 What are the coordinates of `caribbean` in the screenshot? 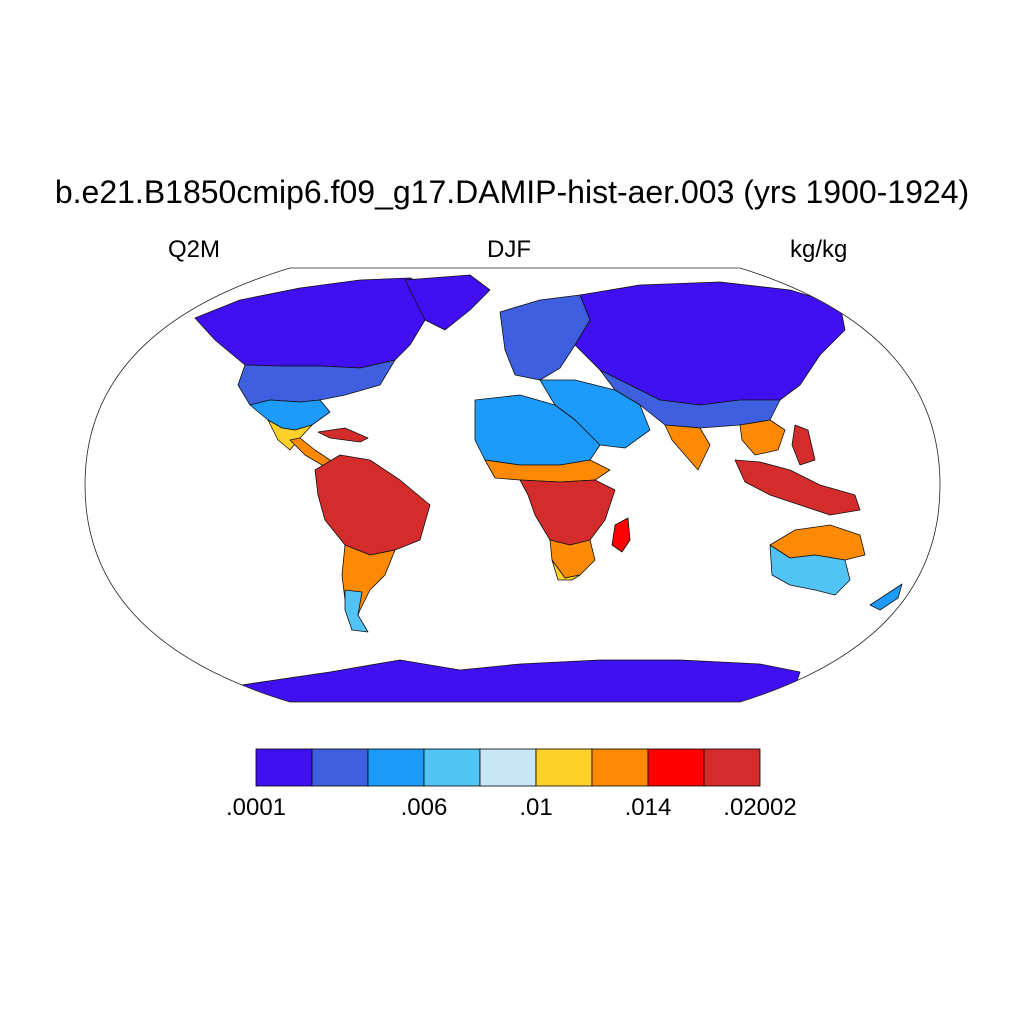 It's located at (343, 435).